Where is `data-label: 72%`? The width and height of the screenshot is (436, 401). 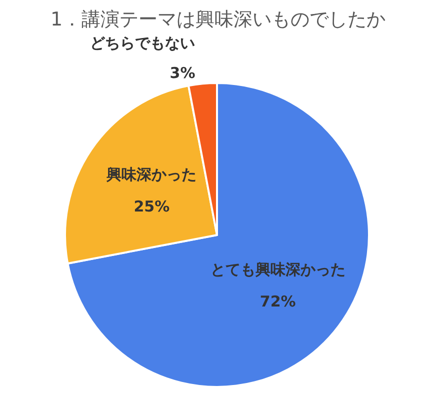 data-label: 72% is located at coordinates (278, 301).